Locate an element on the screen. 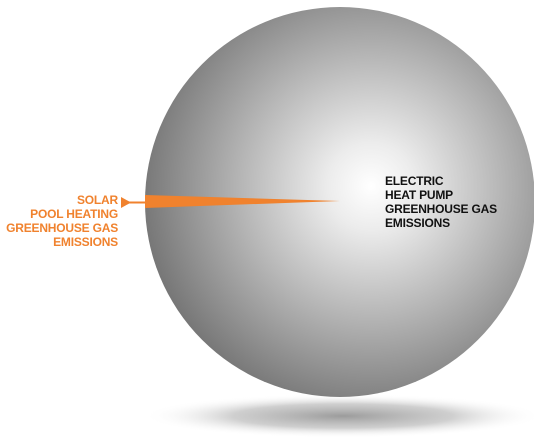  sphere-floor-shadow is located at coordinates (338, 416).